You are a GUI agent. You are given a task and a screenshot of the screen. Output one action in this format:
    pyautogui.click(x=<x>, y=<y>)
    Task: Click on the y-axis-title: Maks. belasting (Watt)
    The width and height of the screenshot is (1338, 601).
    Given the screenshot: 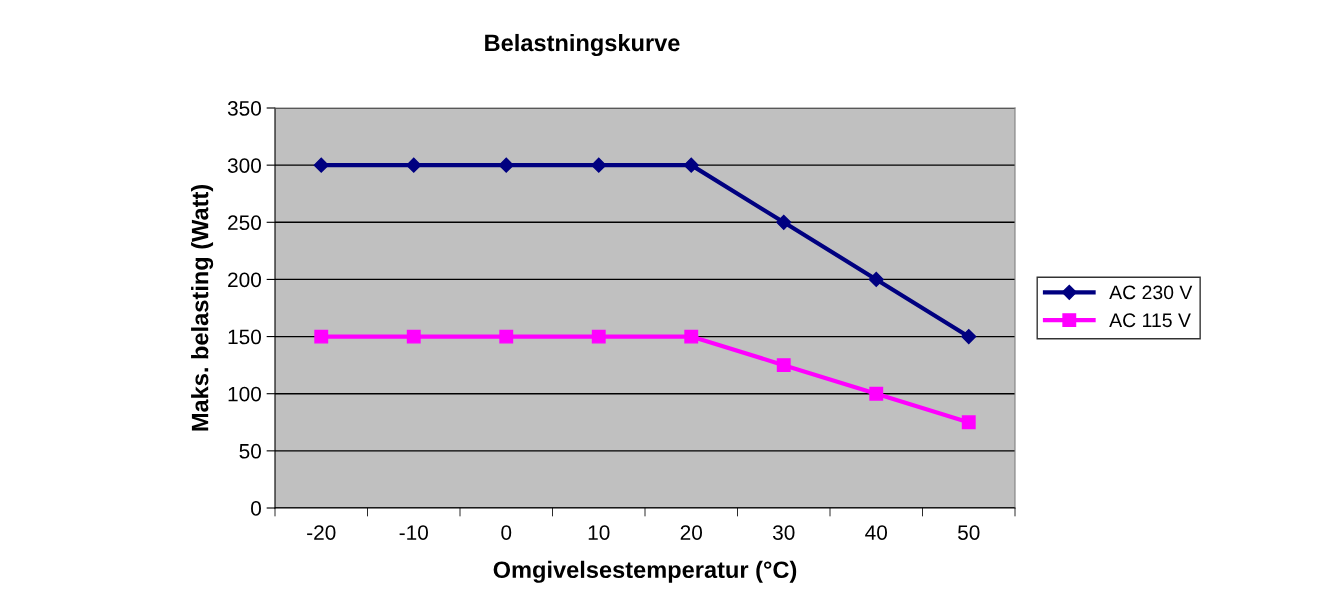 What is the action you would take?
    pyautogui.click(x=202, y=307)
    